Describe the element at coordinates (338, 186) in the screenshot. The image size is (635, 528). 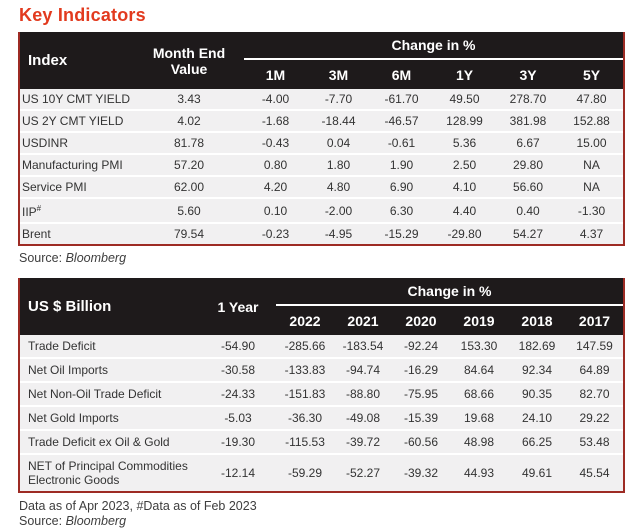
I see `row-change-value: 4.80` at that location.